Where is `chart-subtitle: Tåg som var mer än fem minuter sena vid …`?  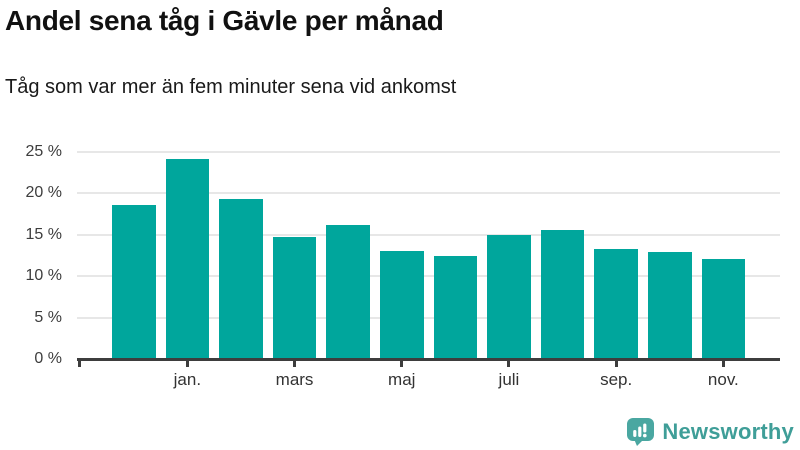
chart-subtitle: Tåg som var mer än fem minuter sena vid … is located at coordinates (231, 87).